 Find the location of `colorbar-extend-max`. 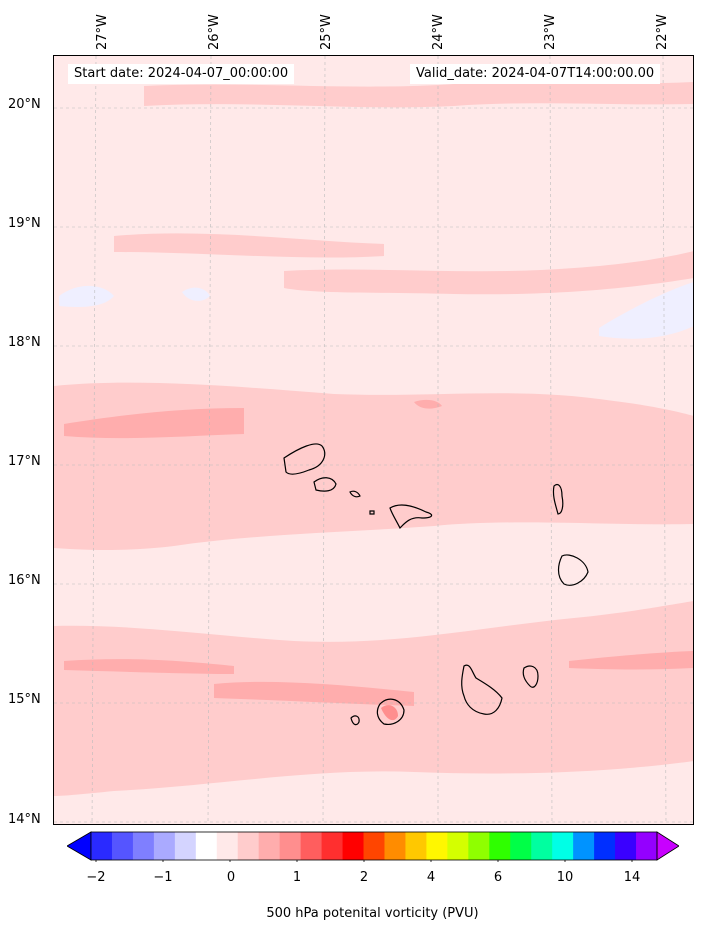

colorbar-extend-max is located at coordinates (667, 846).